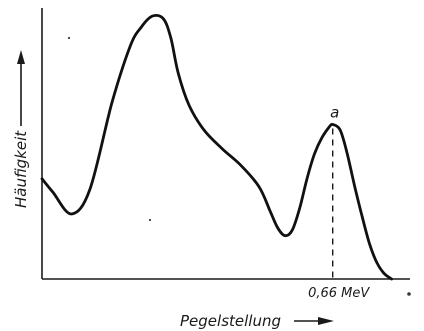 This screenshot has height=331, width=424. What do you see at coordinates (339, 203) in the screenshot?
I see `annotation-layer: a 0,66 MeV` at bounding box center [339, 203].